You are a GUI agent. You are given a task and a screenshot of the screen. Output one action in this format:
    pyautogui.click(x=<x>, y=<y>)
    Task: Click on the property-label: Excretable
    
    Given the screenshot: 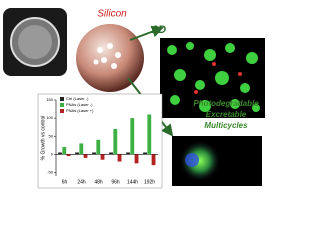 What is the action you would take?
    pyautogui.click(x=226, y=114)
    